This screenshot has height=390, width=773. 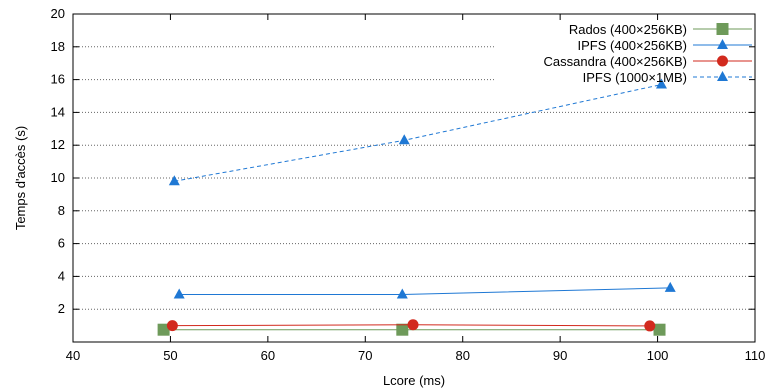 What do you see at coordinates (658, 355) in the screenshot?
I see `x-tick-label: 100` at bounding box center [658, 355].